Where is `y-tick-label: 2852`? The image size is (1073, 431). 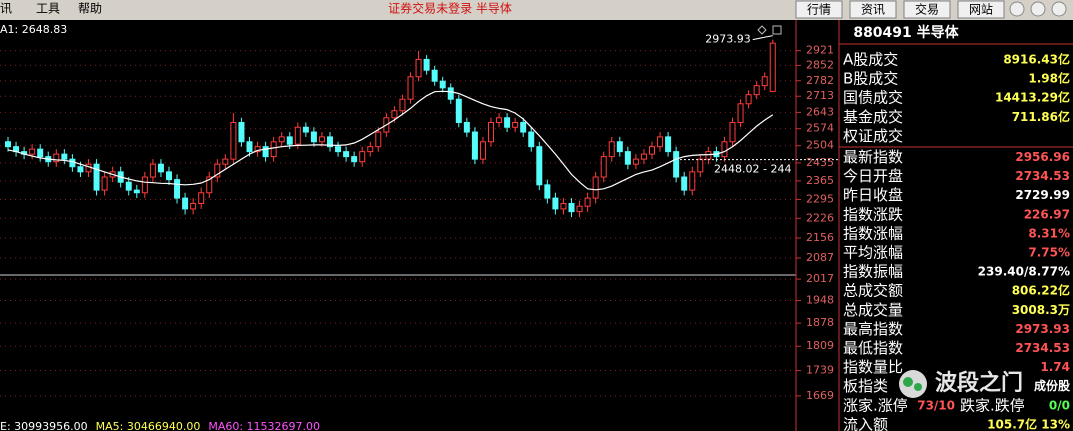 y-tick-label: 2852 is located at coordinates (820, 64).